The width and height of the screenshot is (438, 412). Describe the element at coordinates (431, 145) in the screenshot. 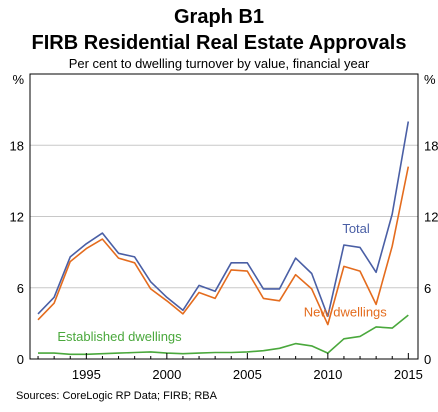

I see `y-tick-label-right: 18` at that location.